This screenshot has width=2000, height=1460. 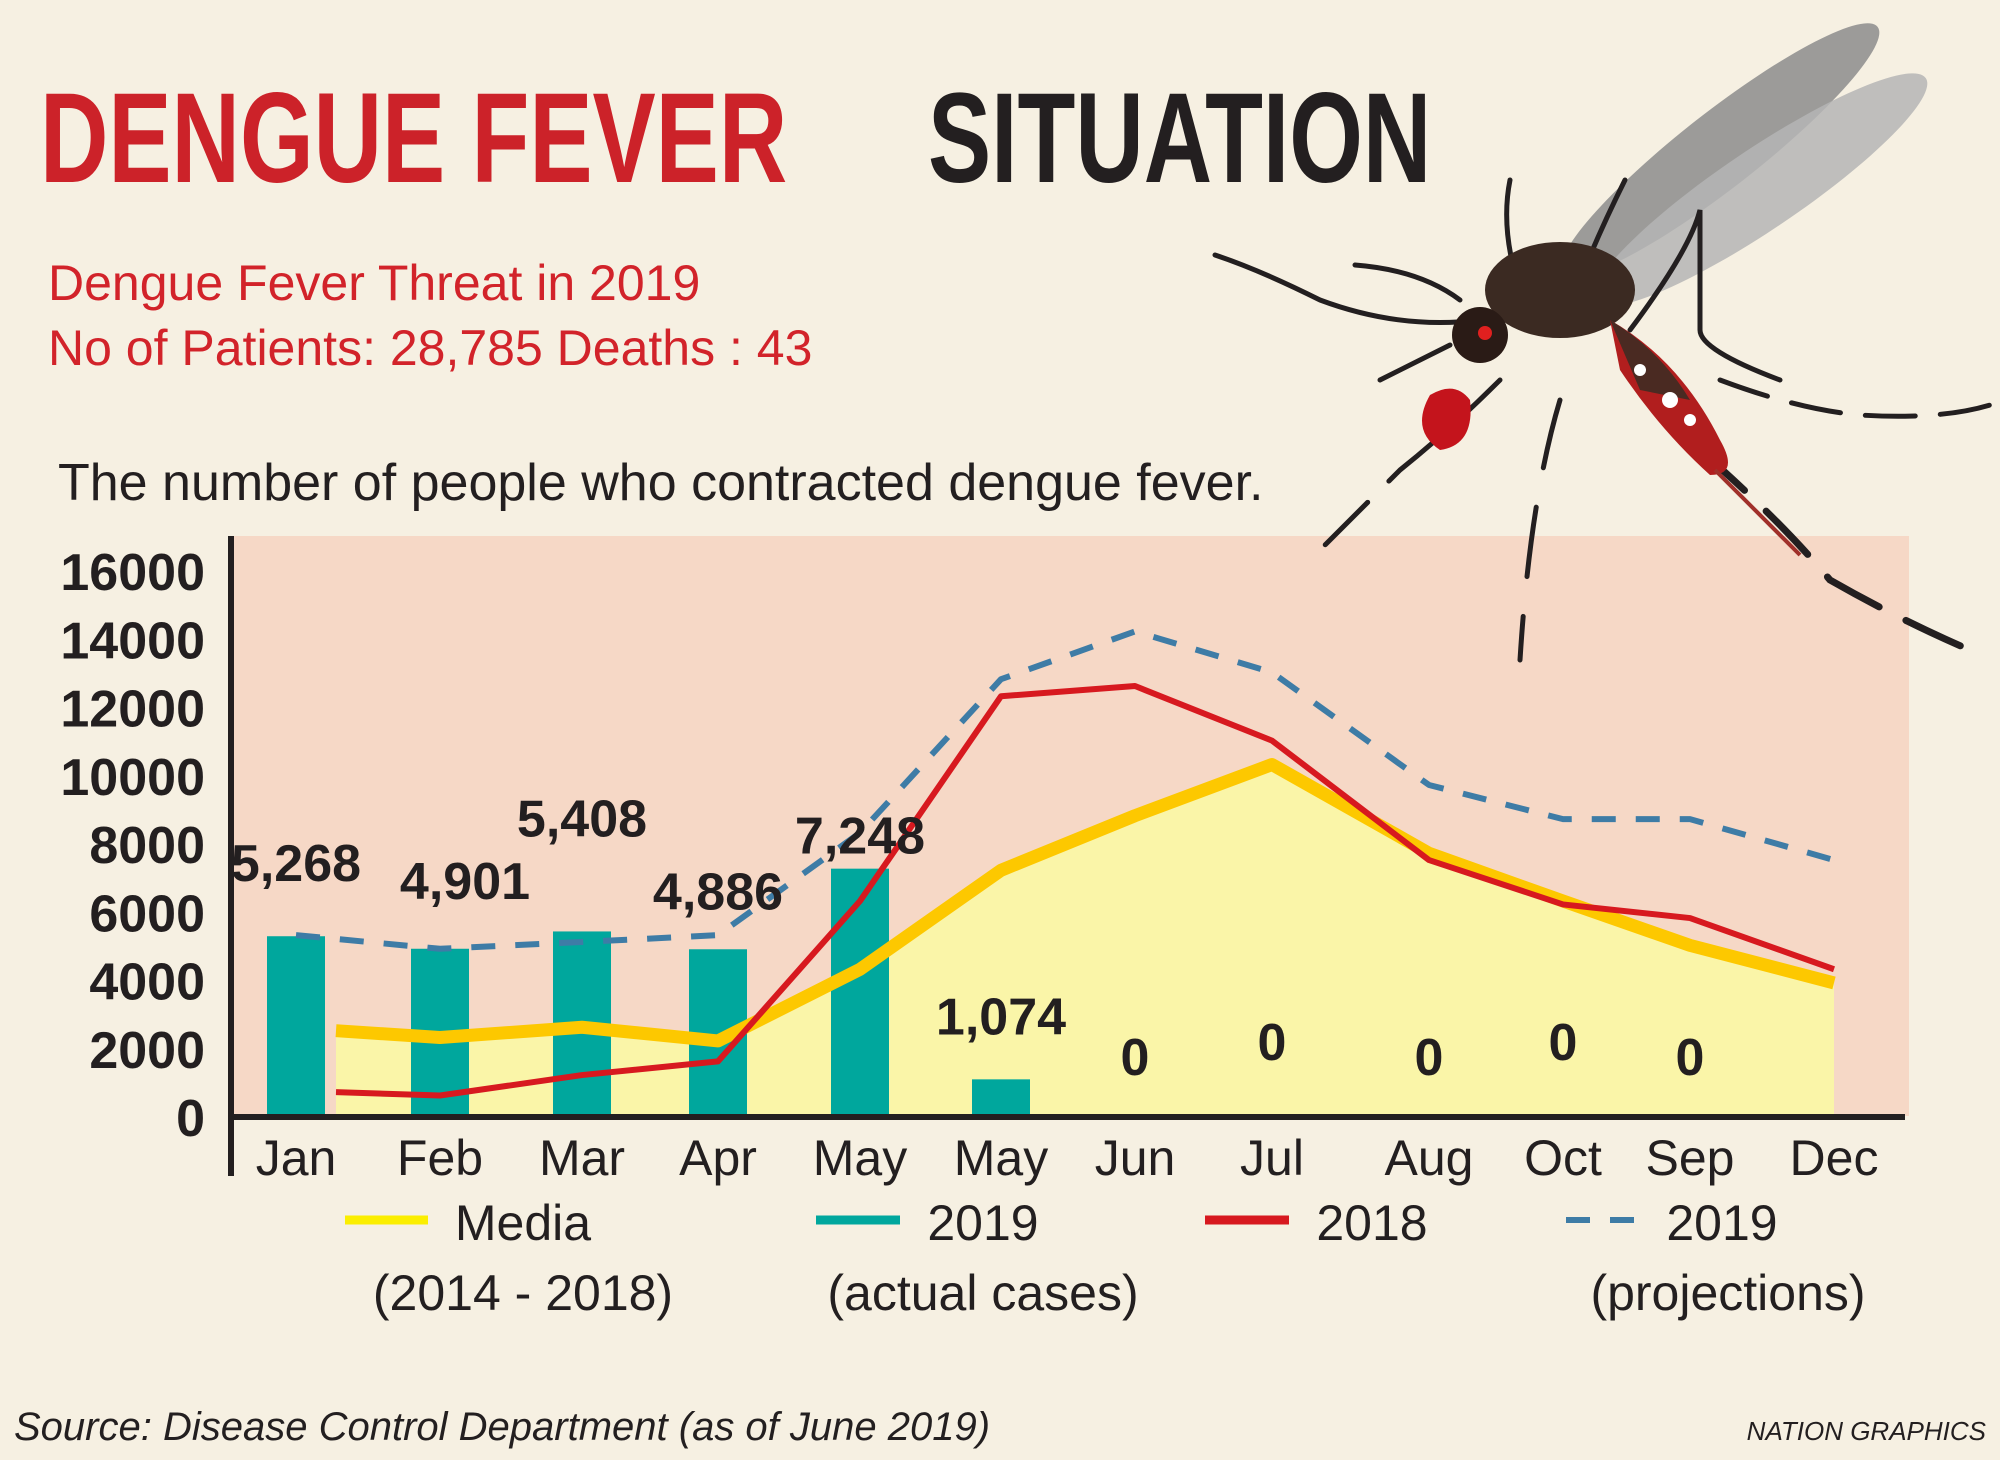 What do you see at coordinates (147, 983) in the screenshot?
I see `y-tick-label-4000: 4000` at bounding box center [147, 983].